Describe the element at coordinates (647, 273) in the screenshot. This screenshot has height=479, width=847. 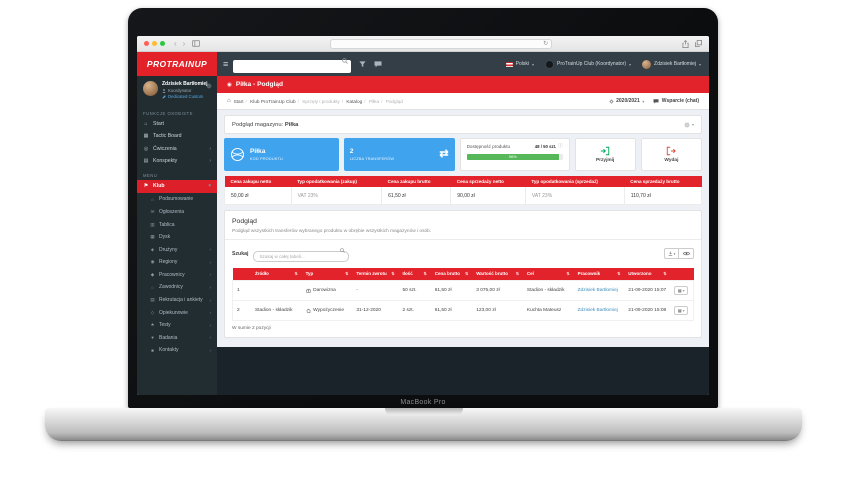
I see `col-utworzono: Utworzono ⇅` at that location.